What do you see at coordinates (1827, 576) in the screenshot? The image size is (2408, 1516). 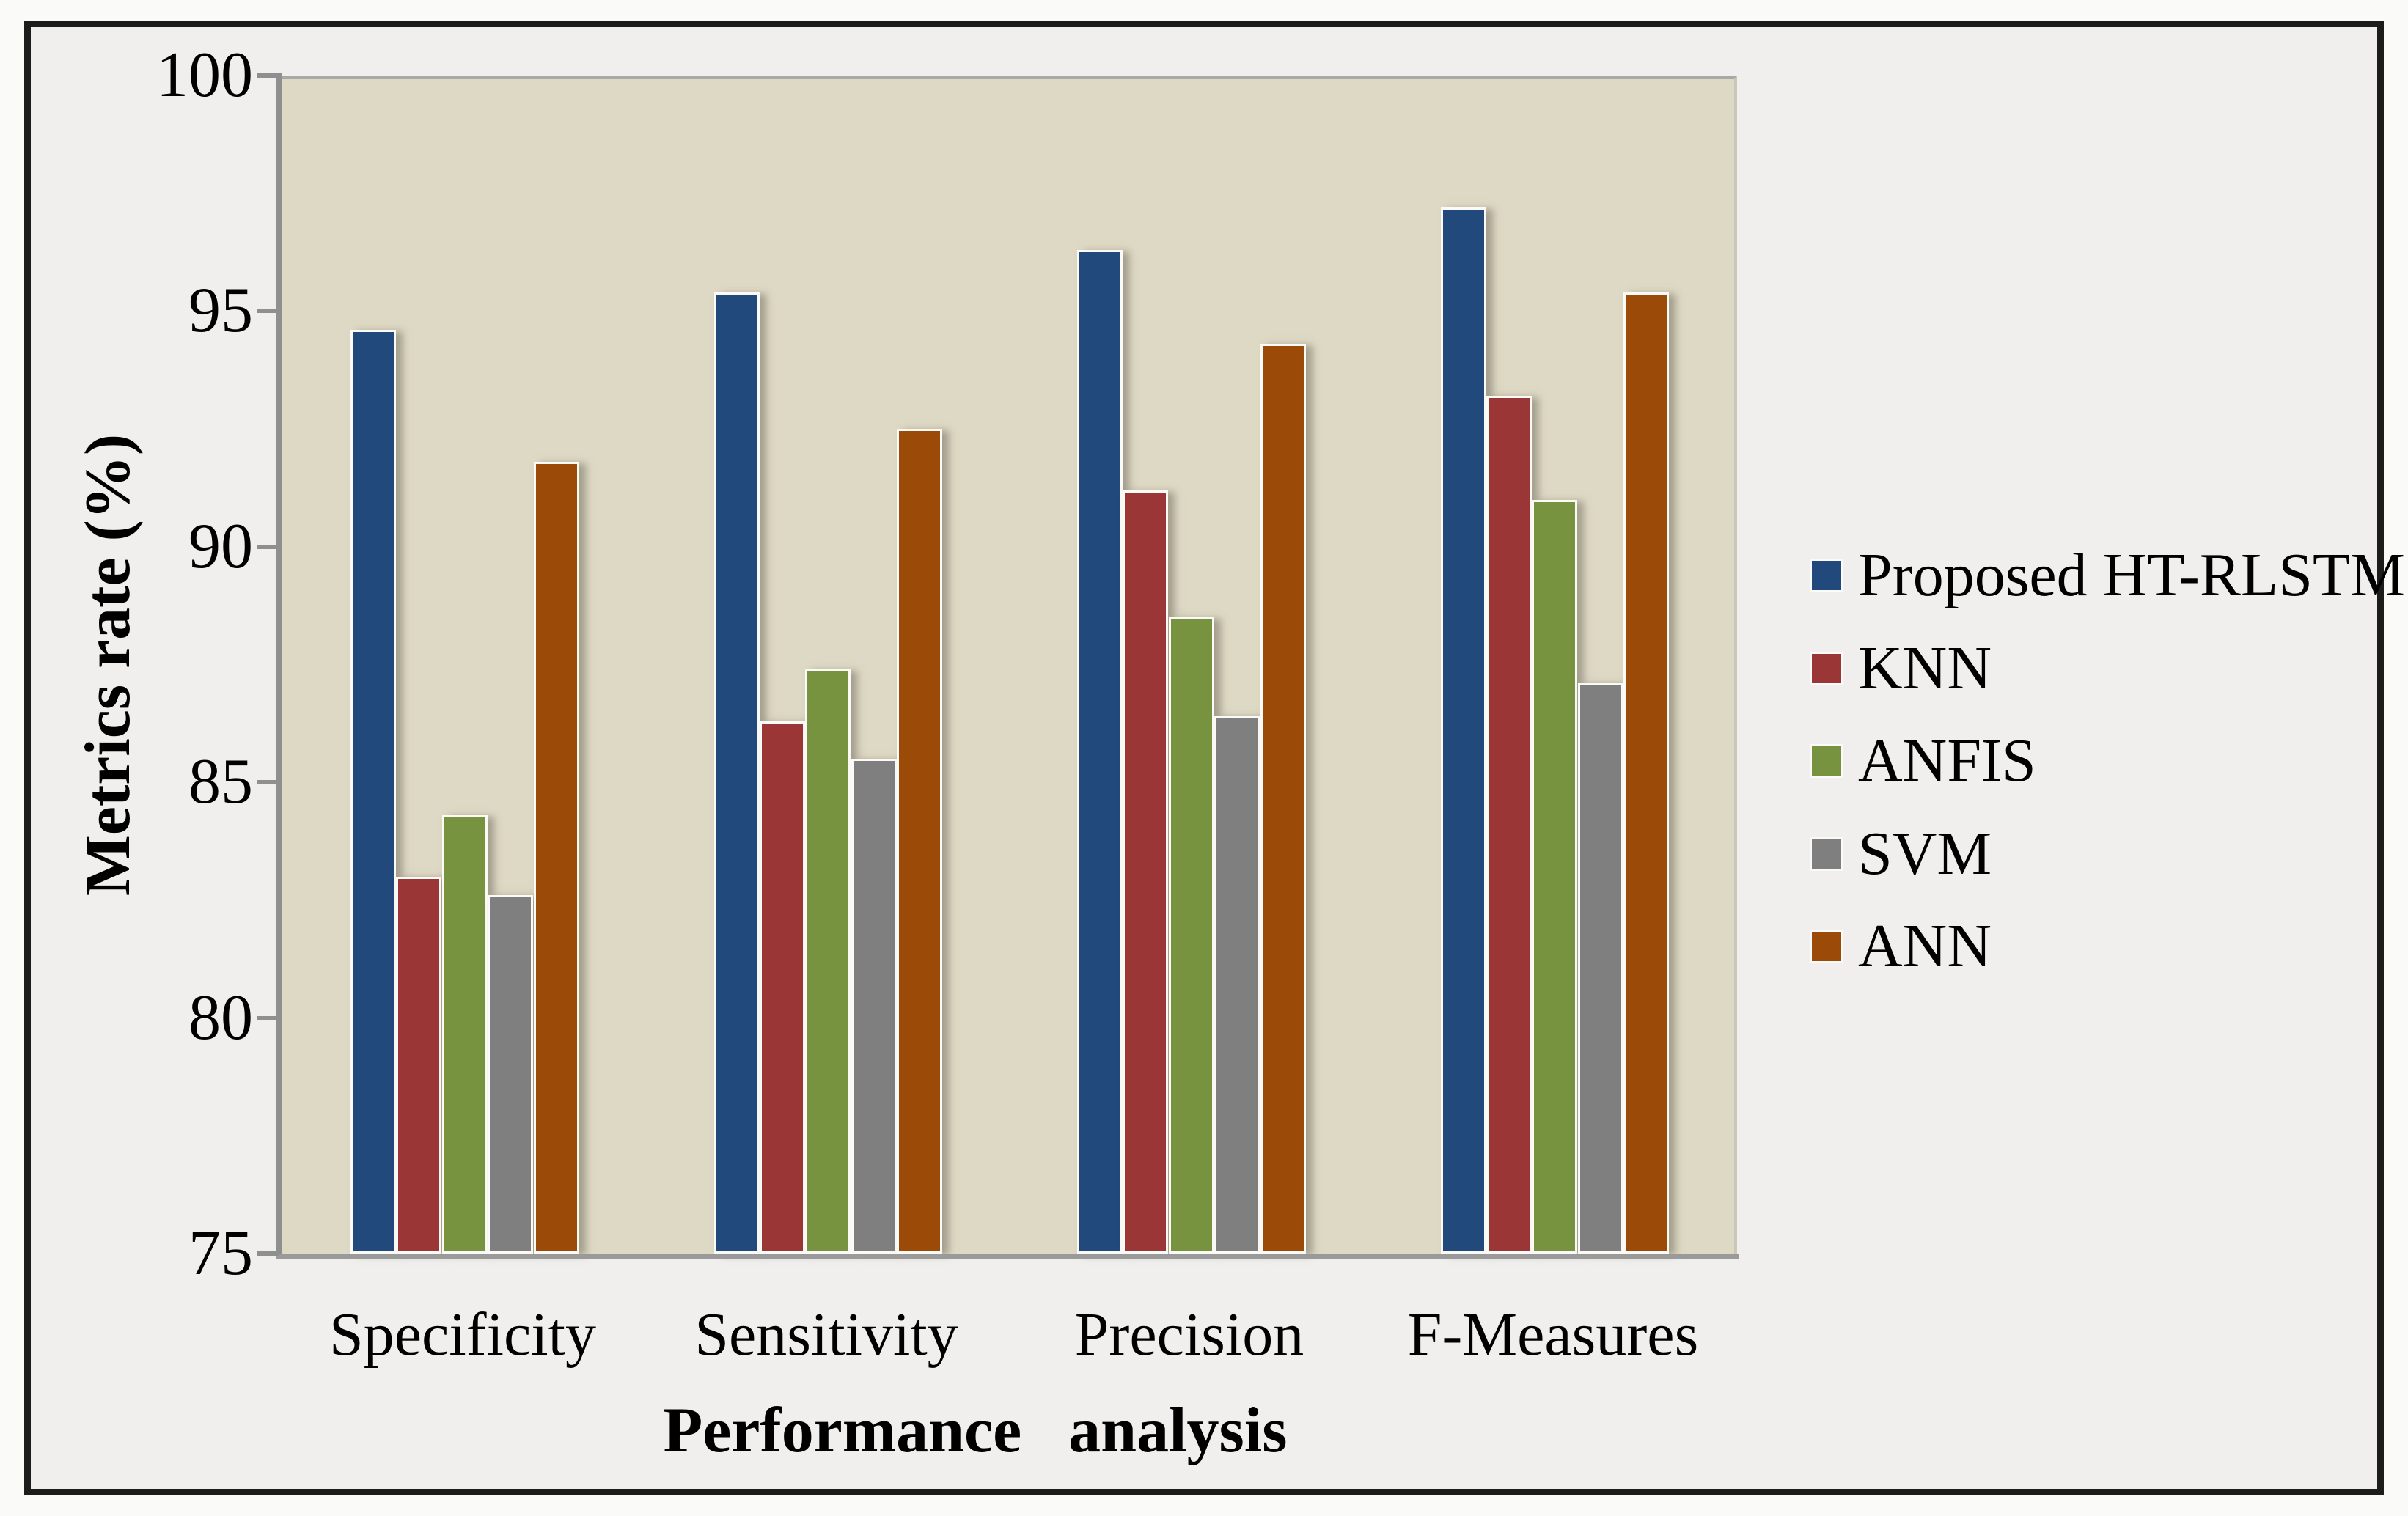 I see `legend-swatch-proposed-ht-rlstm` at bounding box center [1827, 576].